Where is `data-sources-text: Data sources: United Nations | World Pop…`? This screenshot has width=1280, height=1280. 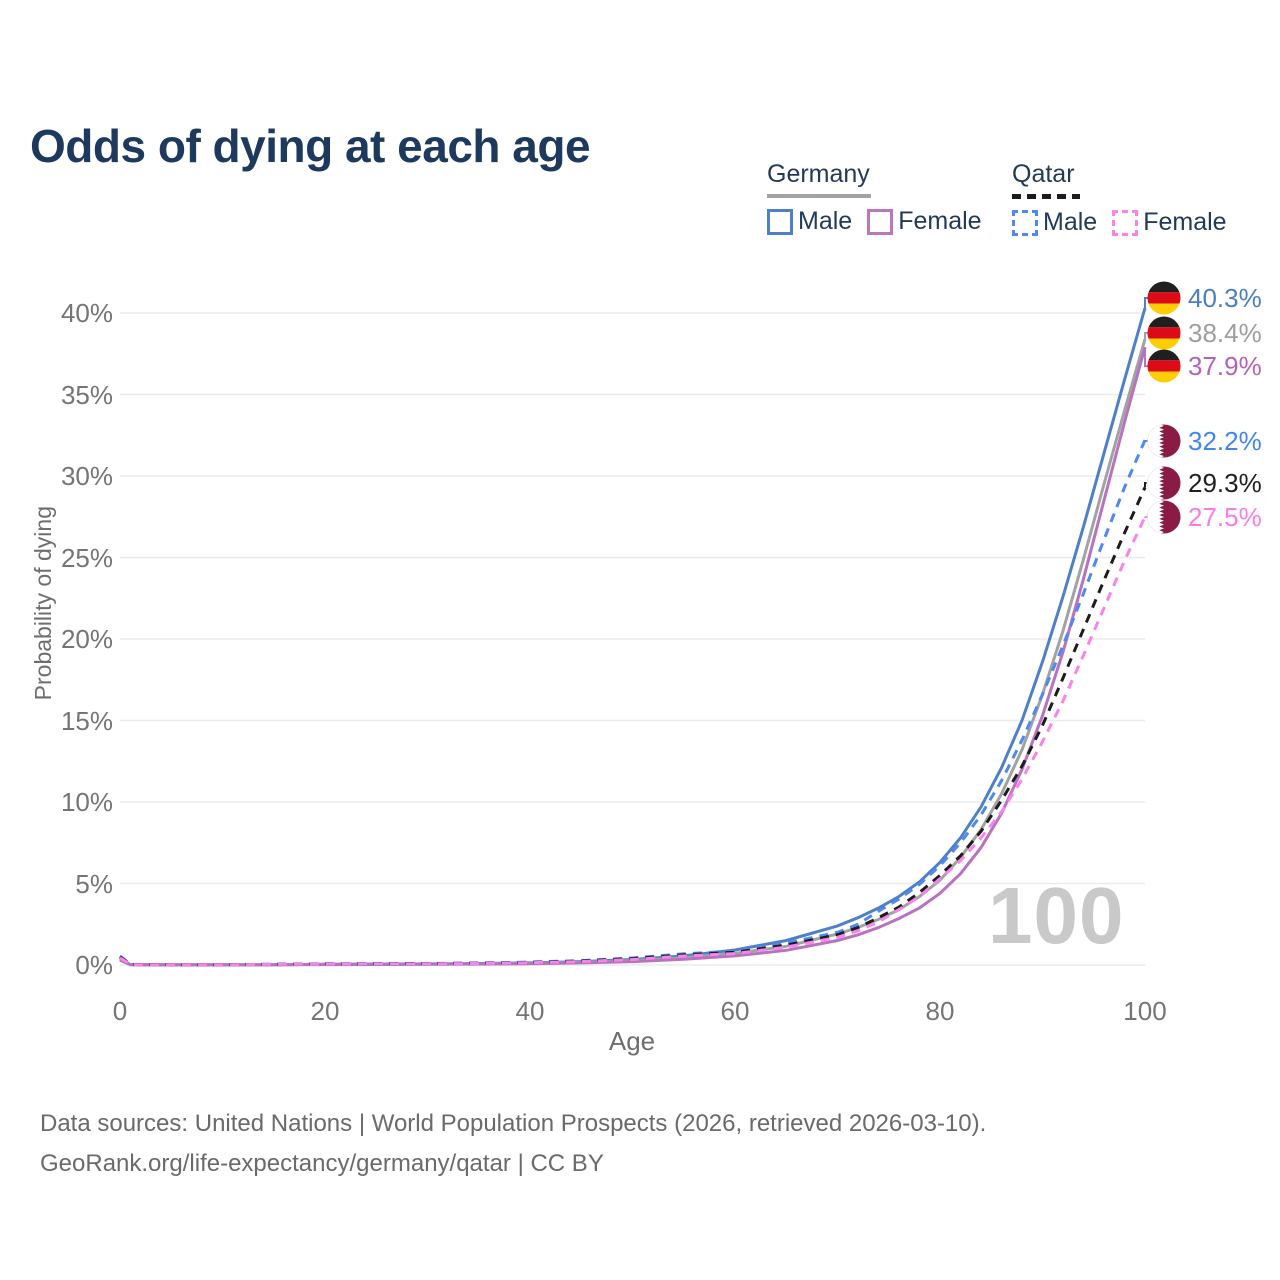
data-sources-text: Data sources: United Nations | World Pop… is located at coordinates (513, 1123).